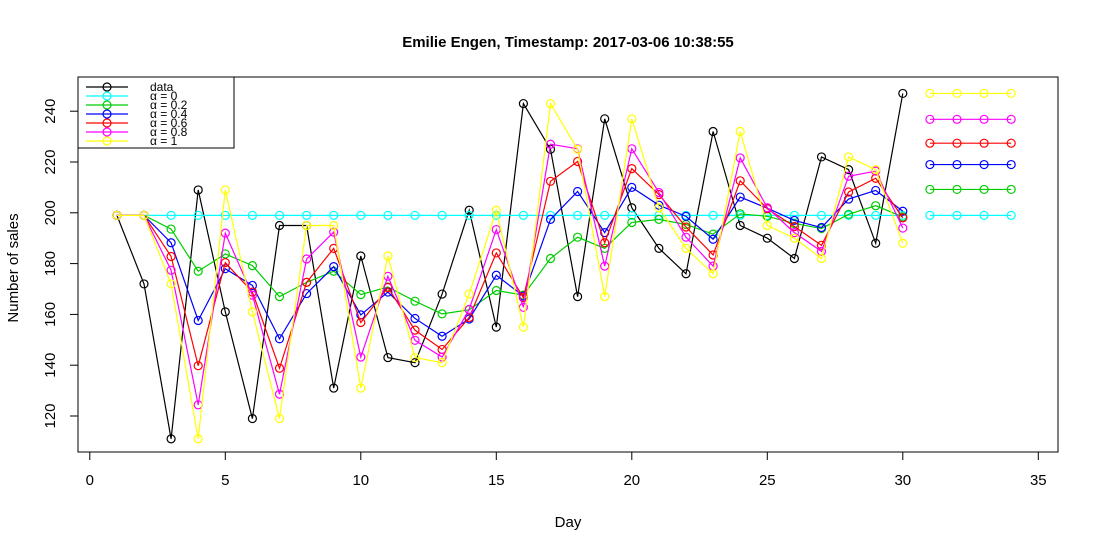  What do you see at coordinates (50, 111) in the screenshot?
I see `y-tick-label: 240` at bounding box center [50, 111].